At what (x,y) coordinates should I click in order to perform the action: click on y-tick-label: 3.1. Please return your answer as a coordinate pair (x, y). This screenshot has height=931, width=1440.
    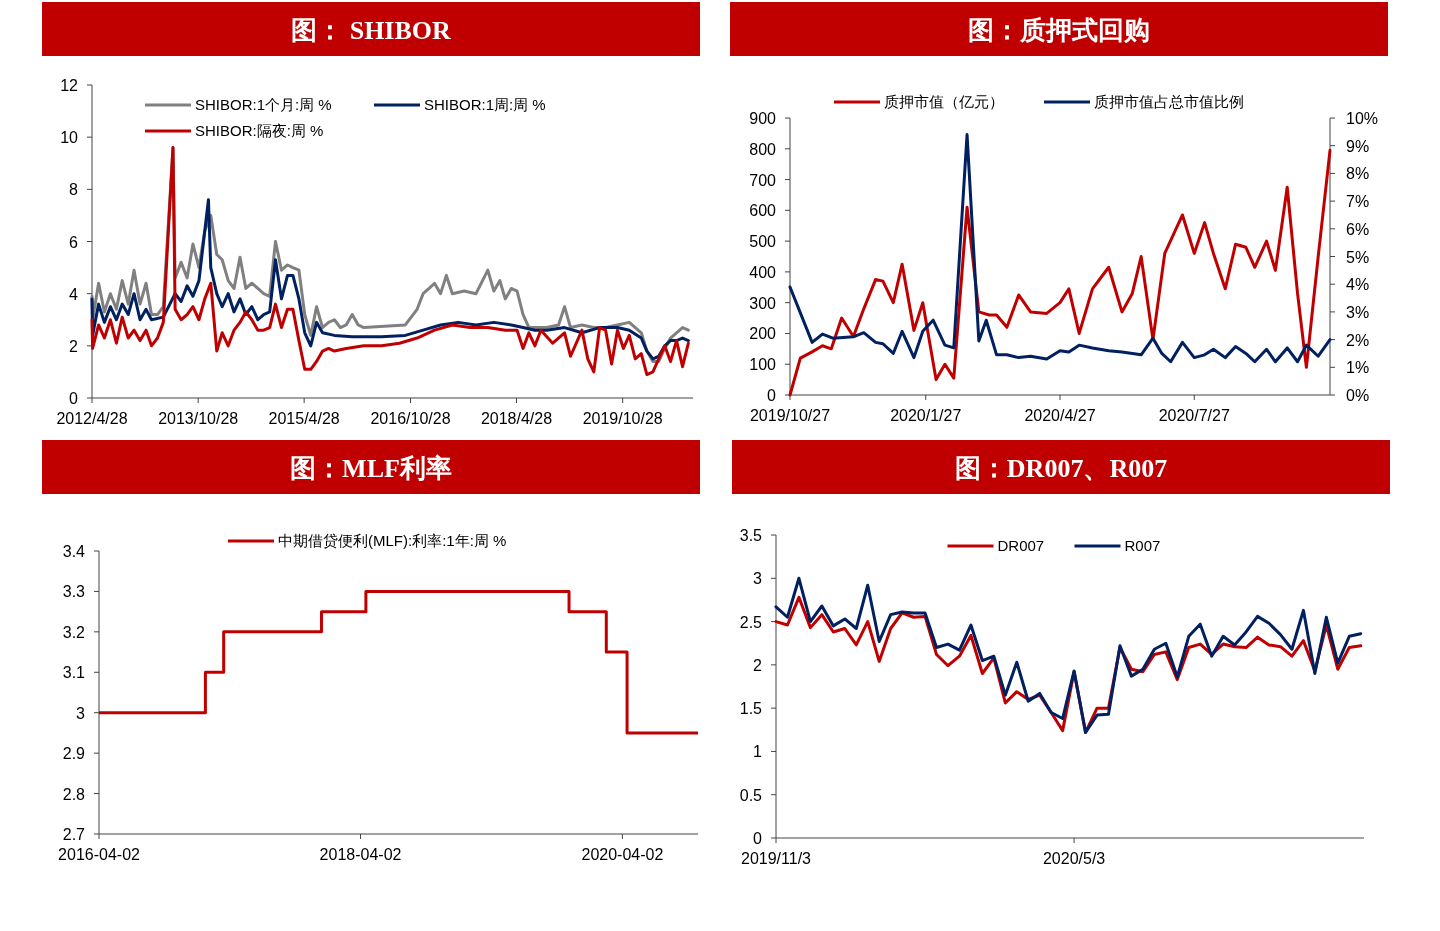
    Looking at the image, I should click on (74, 673).